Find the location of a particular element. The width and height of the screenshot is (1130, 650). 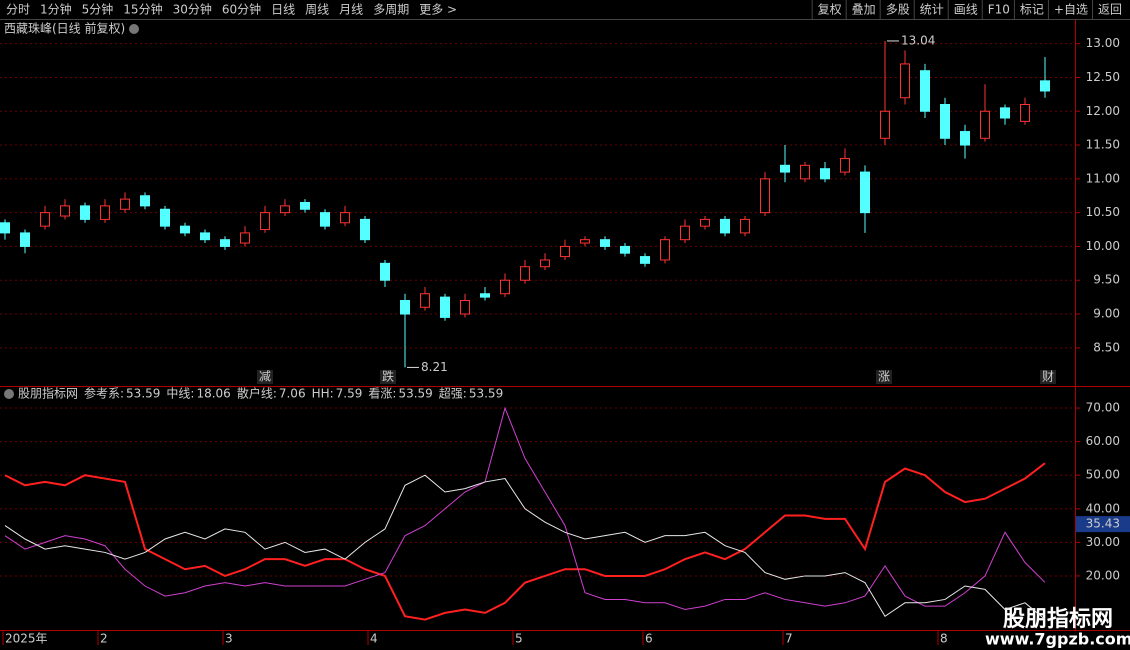

y-tick-label: 11.50 is located at coordinates (1103, 145).